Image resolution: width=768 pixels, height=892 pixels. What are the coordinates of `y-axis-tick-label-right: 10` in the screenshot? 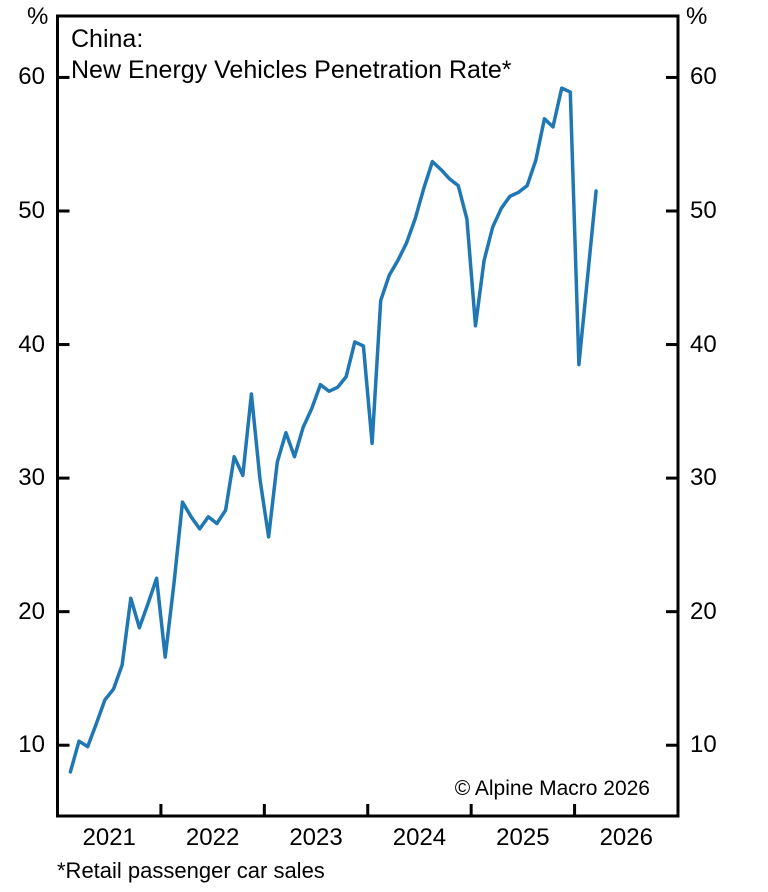 It's located at (703, 745).